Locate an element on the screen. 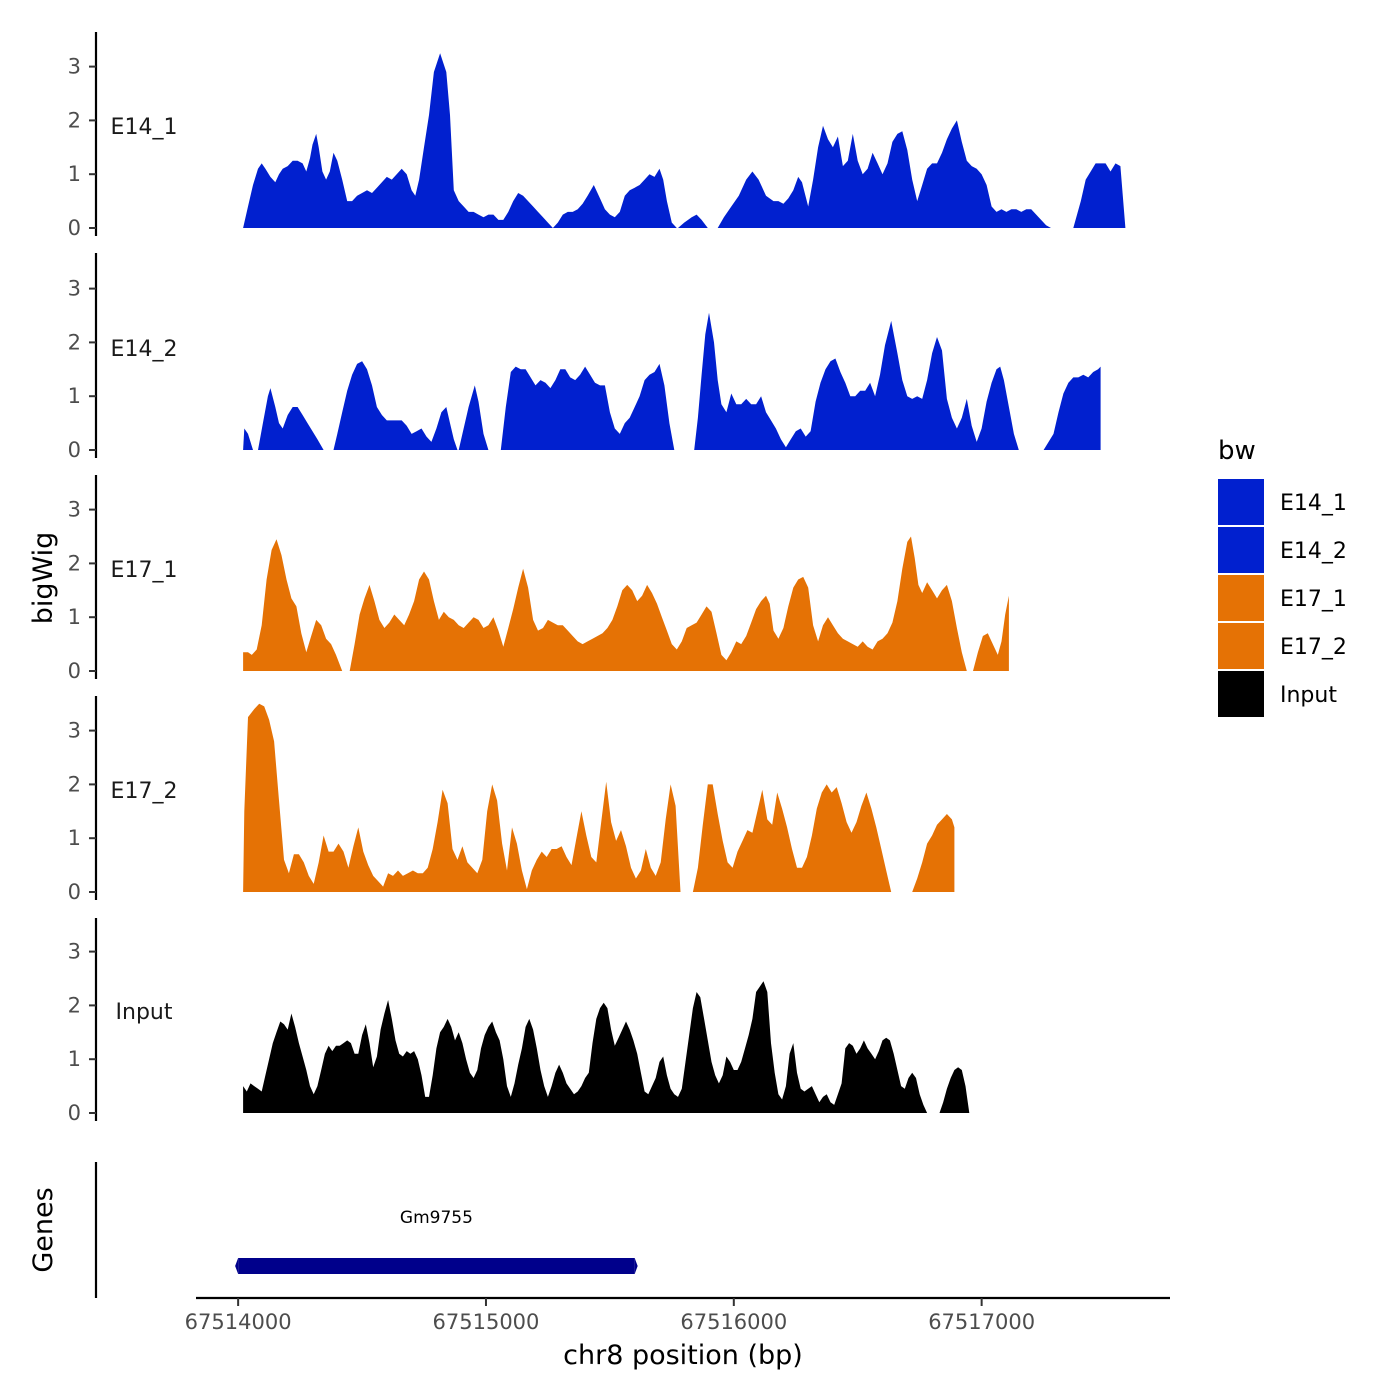 This screenshot has height=1400, width=1400. track-label: E17_2 is located at coordinates (144, 791).